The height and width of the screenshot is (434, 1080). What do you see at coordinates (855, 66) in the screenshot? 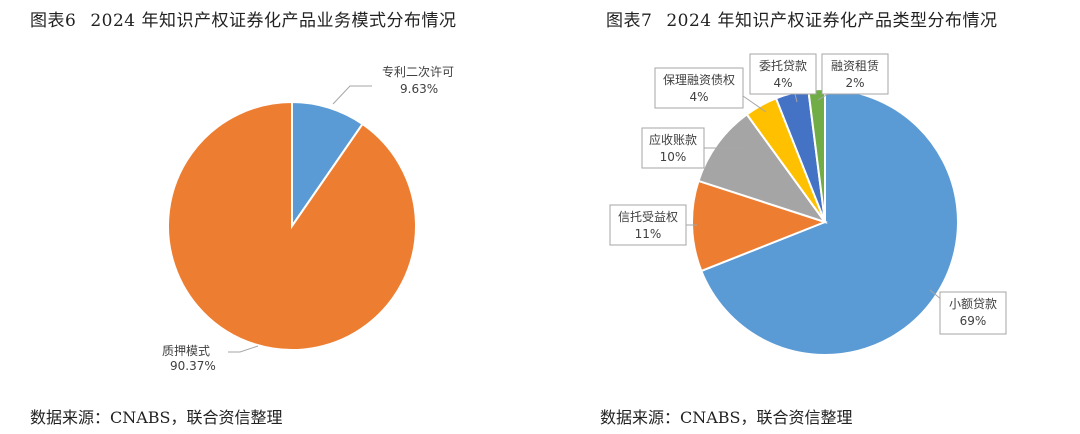
I see `slice-label-name-finance-lease: 融资租赁` at bounding box center [855, 66].